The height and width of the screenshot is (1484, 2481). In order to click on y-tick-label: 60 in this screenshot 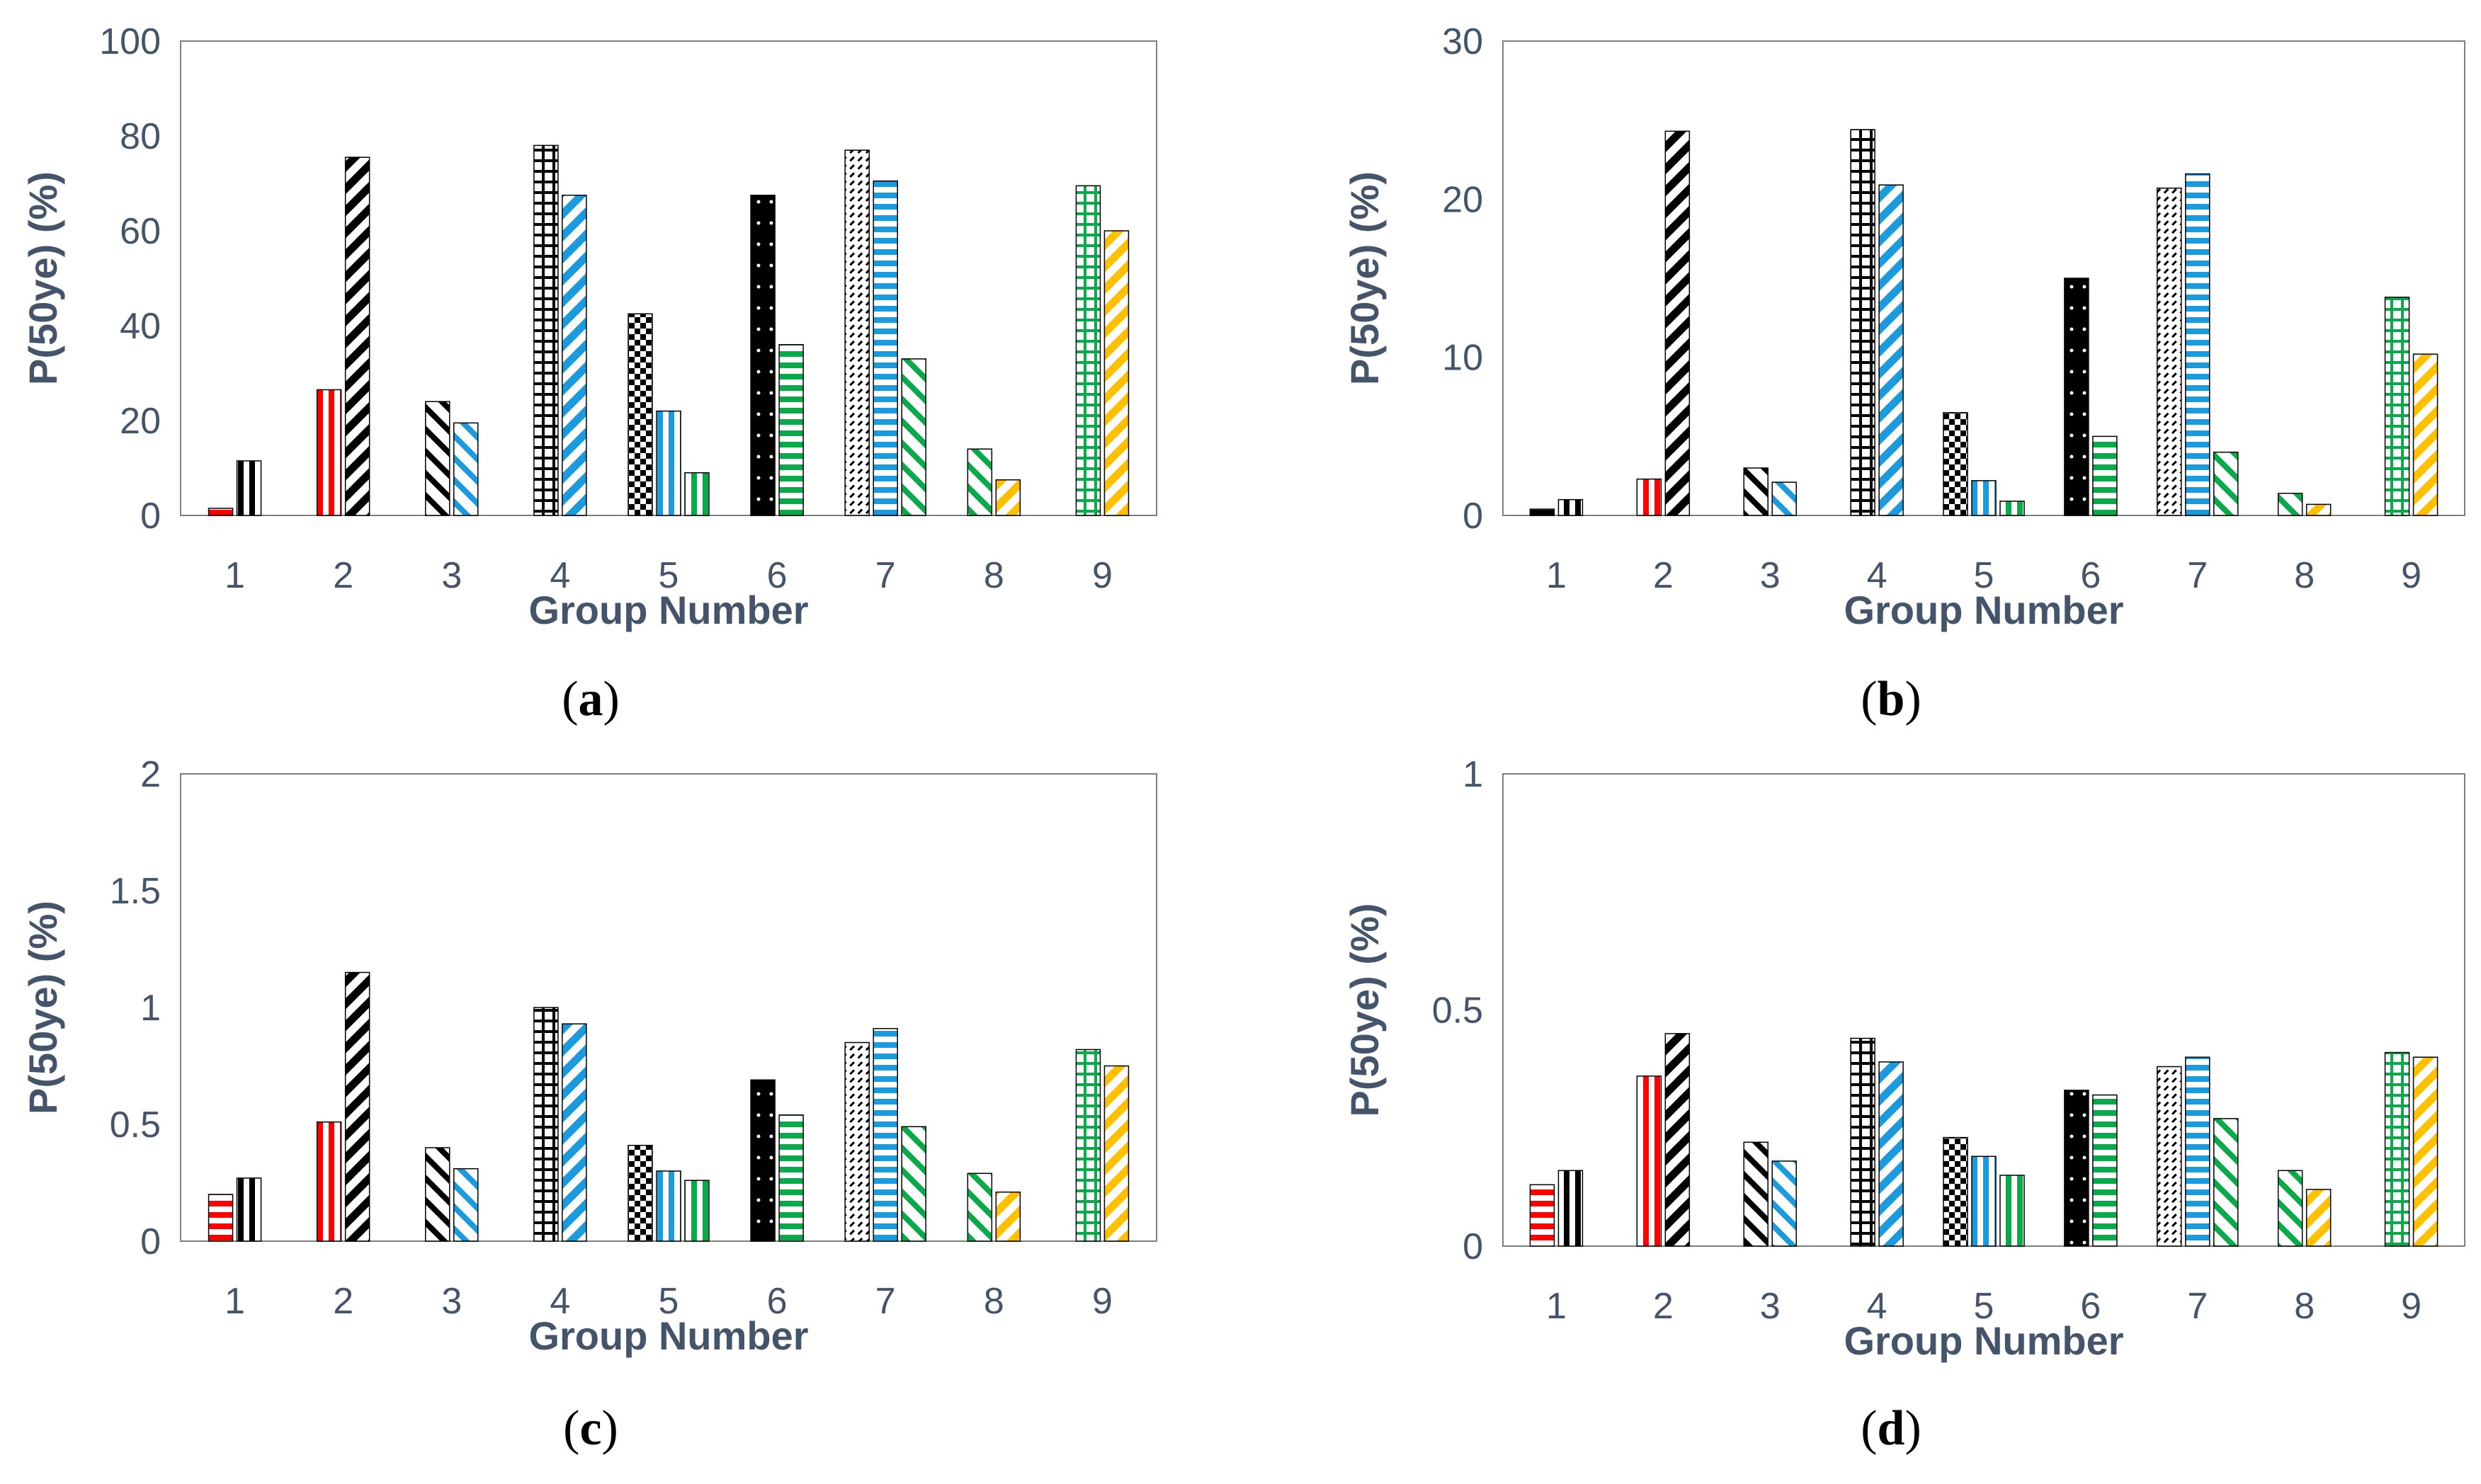, I will do `click(140, 231)`.